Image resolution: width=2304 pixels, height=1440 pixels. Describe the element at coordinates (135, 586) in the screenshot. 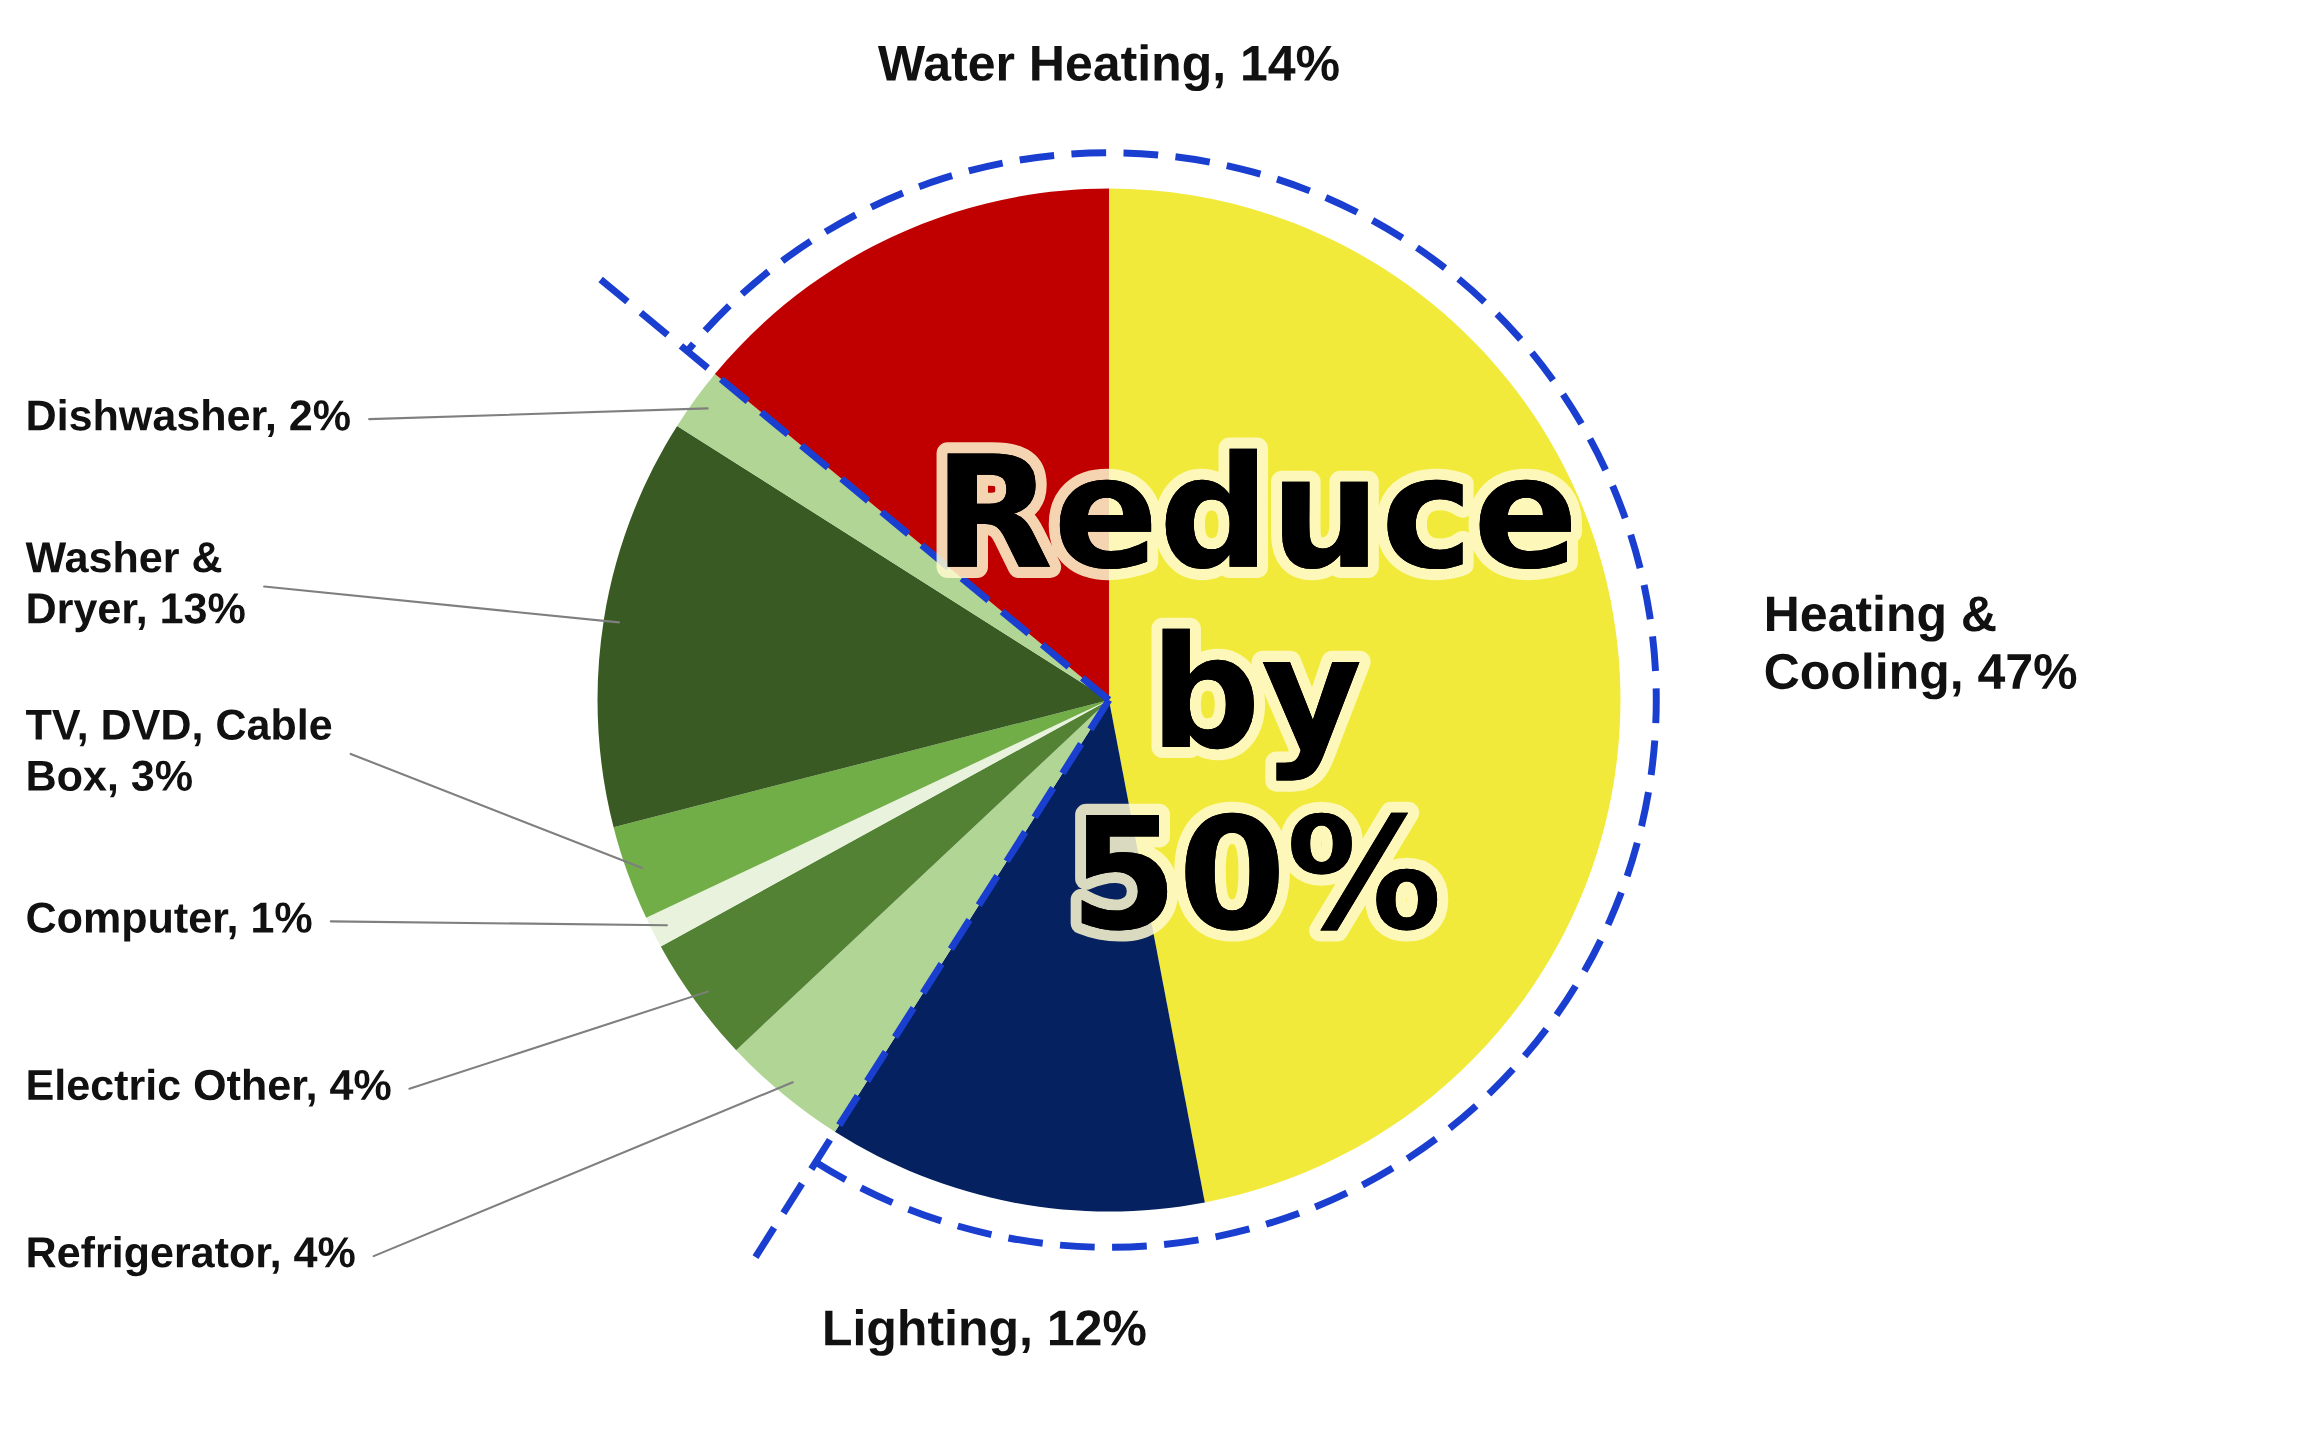

I see `slice-label: Washer & Dryer, 13%` at that location.